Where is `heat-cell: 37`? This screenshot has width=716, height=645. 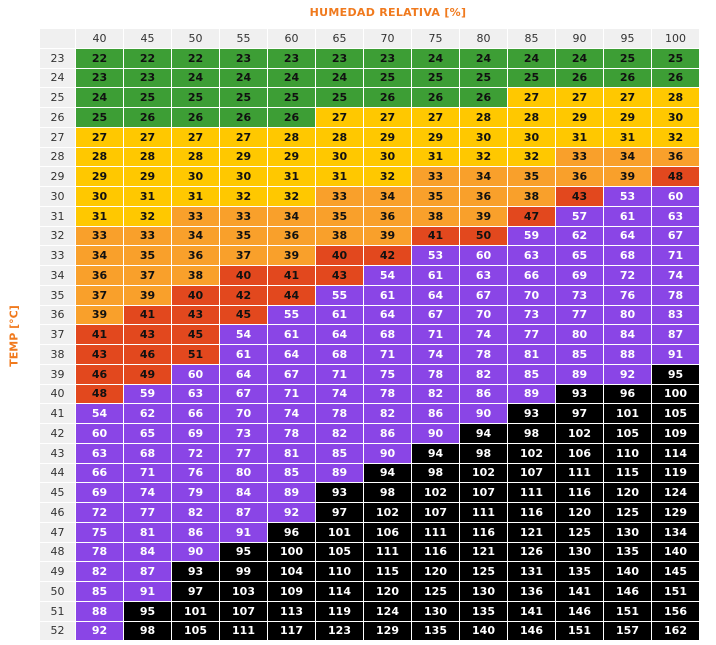
heat-cell: 37 is located at coordinates (100, 295).